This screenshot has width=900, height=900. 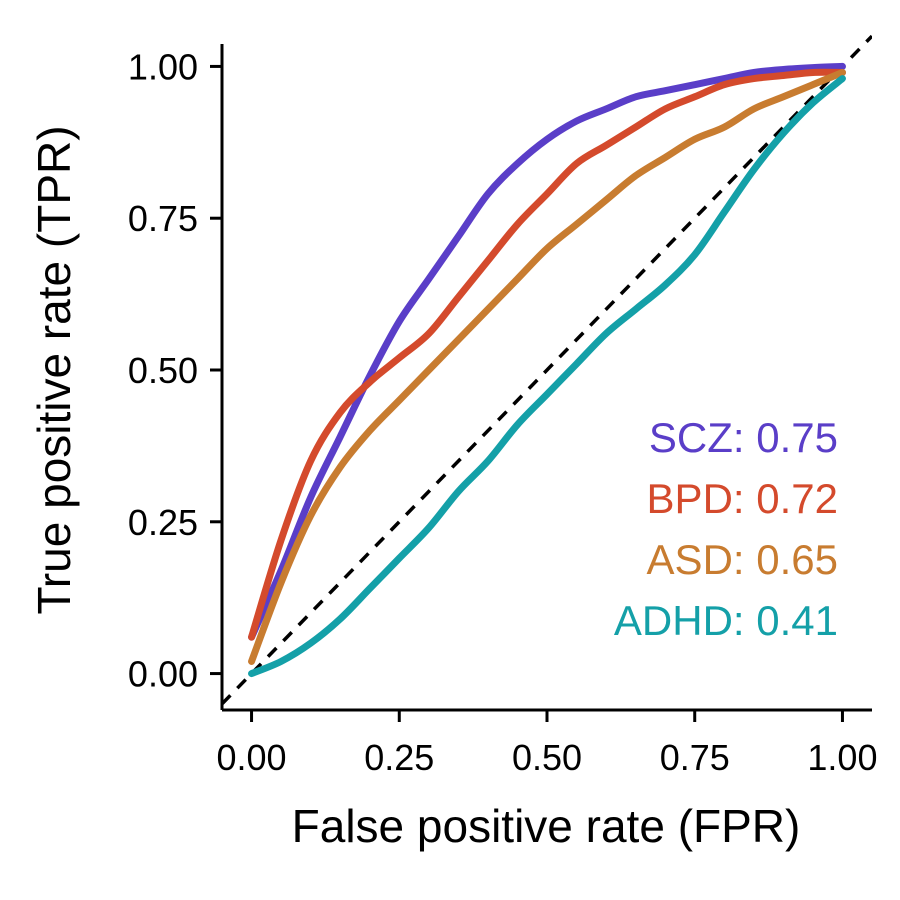 I want to click on legend-layer: SCZ: 0.75 BPD: 0.72 ASD: 0.65 ADHD: 0.41, so click(x=726, y=529).